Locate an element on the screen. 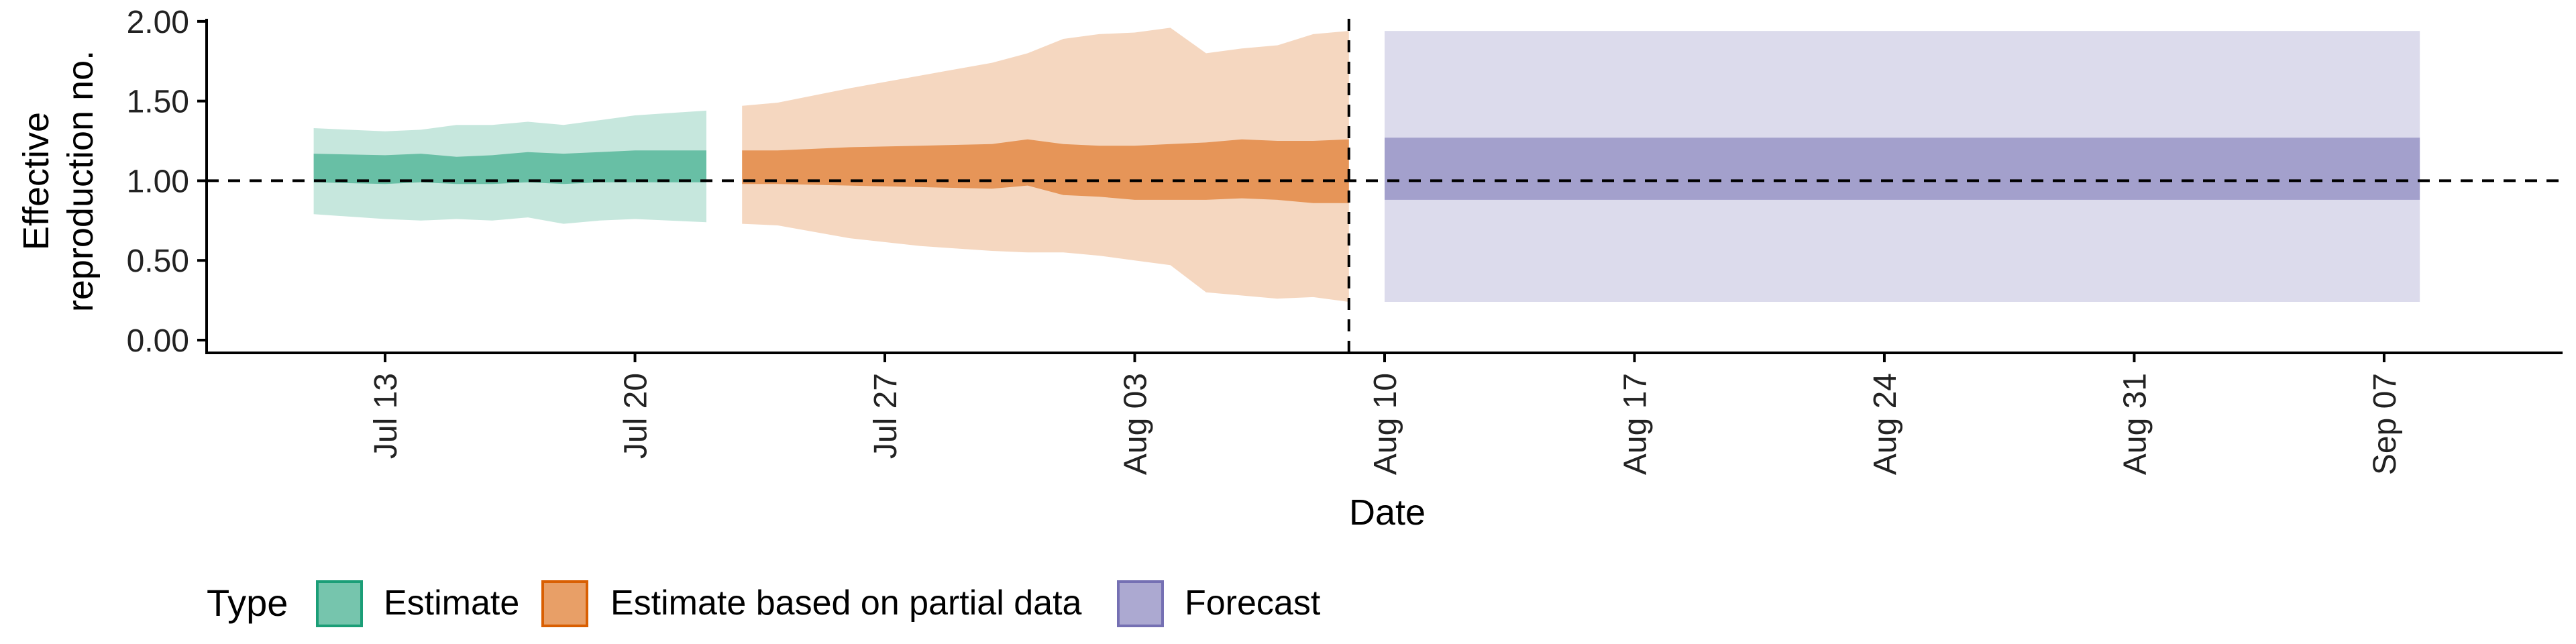 Image resolution: width=2576 pixels, height=644 pixels. y-axis-title-line-1: Effective is located at coordinates (36, 181).